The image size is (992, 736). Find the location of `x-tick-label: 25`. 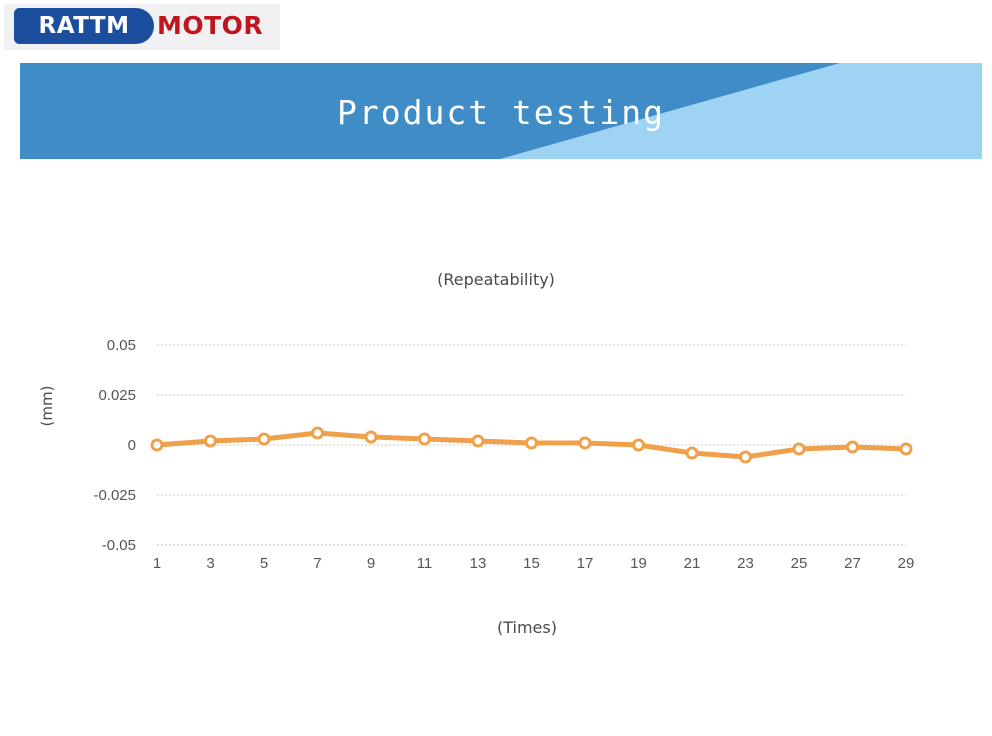

x-tick-label: 25 is located at coordinates (799, 563).